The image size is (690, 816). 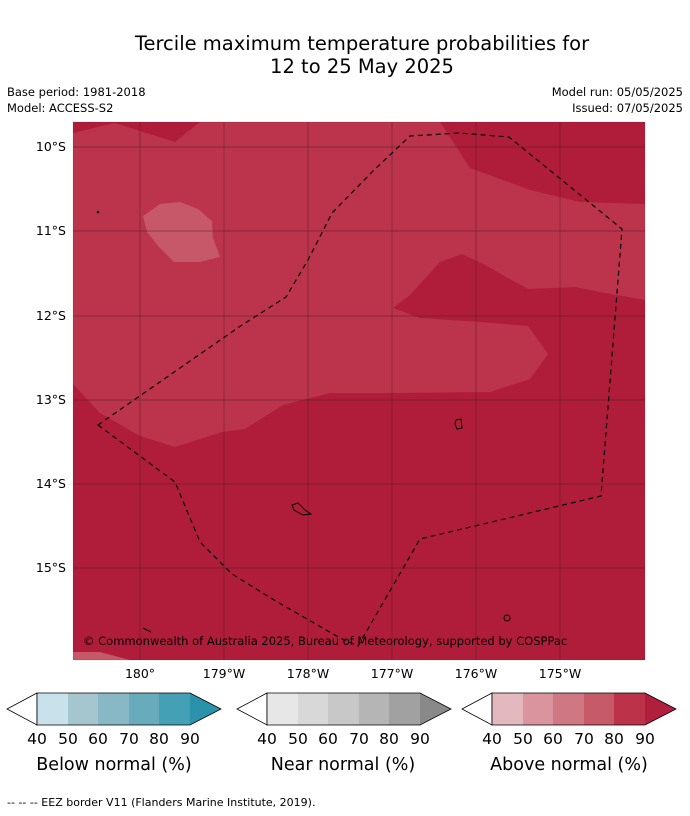 What do you see at coordinates (507, 618) in the screenshot?
I see `island-south-east` at bounding box center [507, 618].